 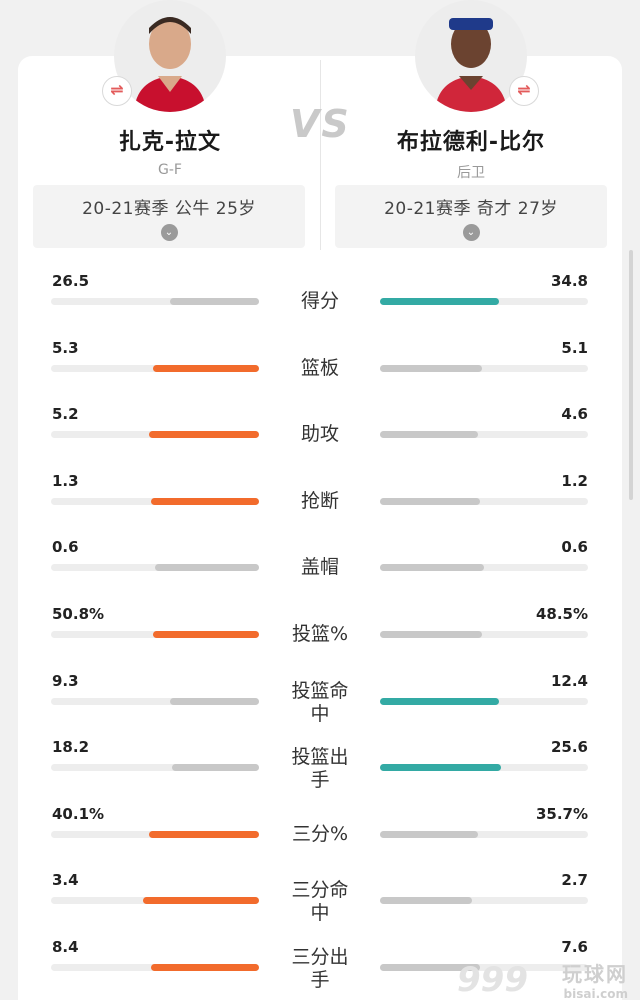 What do you see at coordinates (524, 91) in the screenshot?
I see `player-right-swap-icon: ⇌` at bounding box center [524, 91].